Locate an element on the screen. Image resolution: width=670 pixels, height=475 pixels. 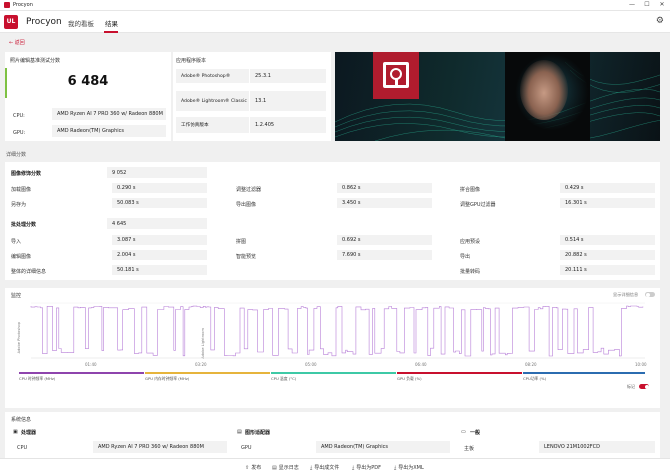
sysinfo-cpu-value: AMD Ryzen AI 7 PRO 360 w/ Radeon 880M is located at coordinates (160, 447).